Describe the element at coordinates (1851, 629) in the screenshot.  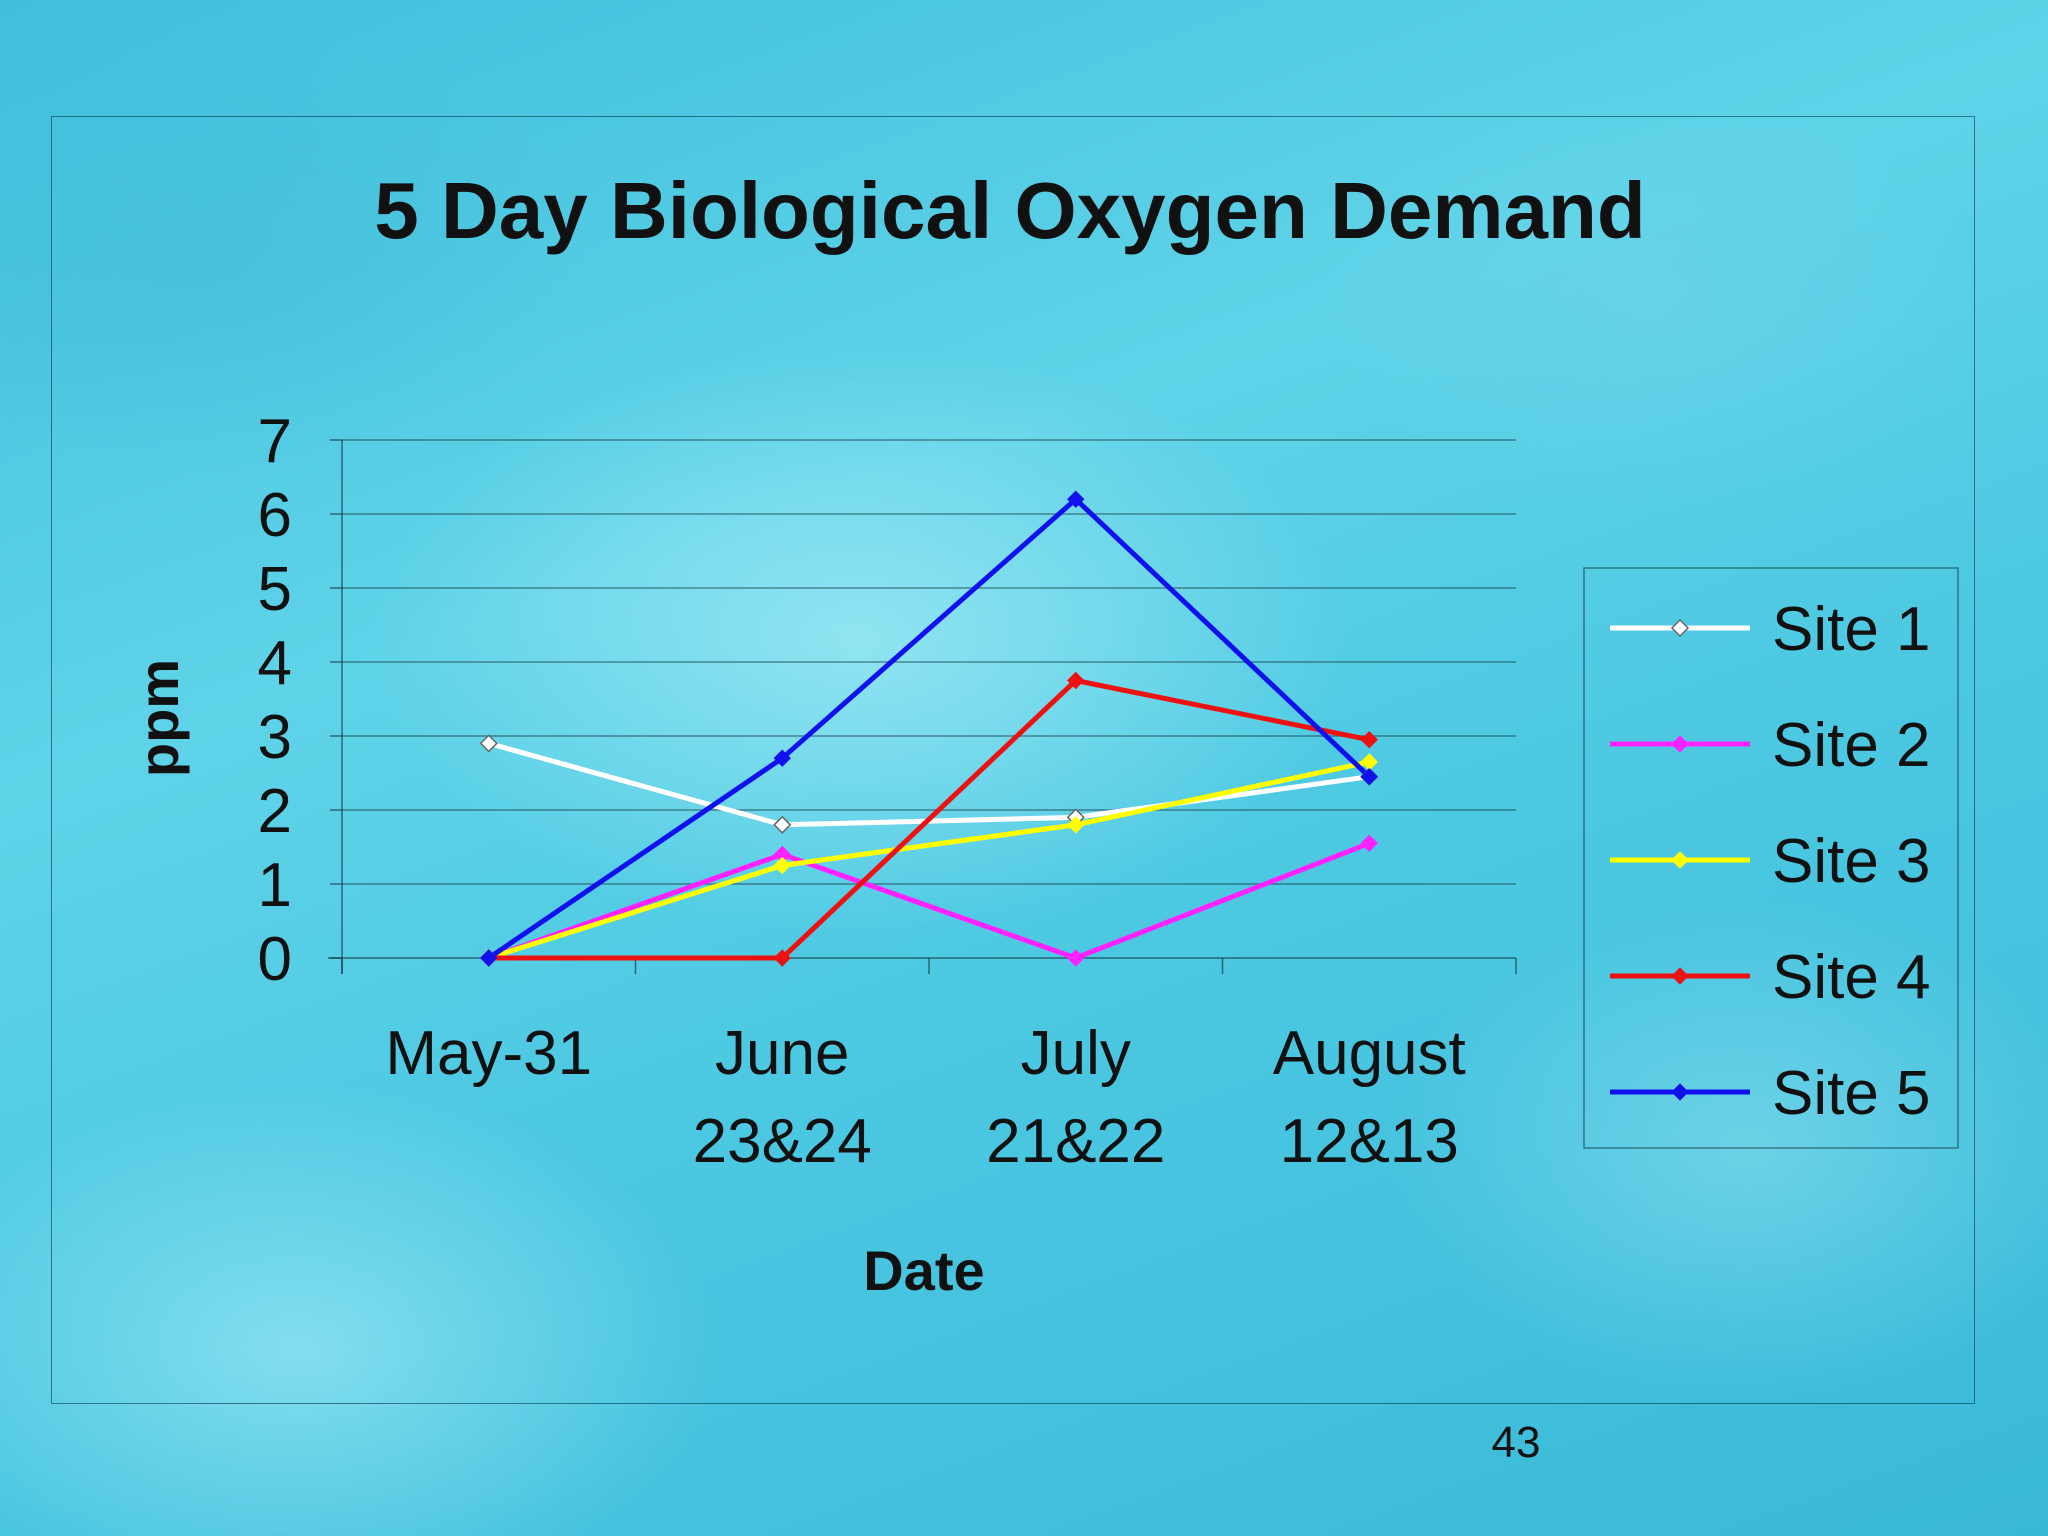
I see `legend-label: Site 1` at that location.